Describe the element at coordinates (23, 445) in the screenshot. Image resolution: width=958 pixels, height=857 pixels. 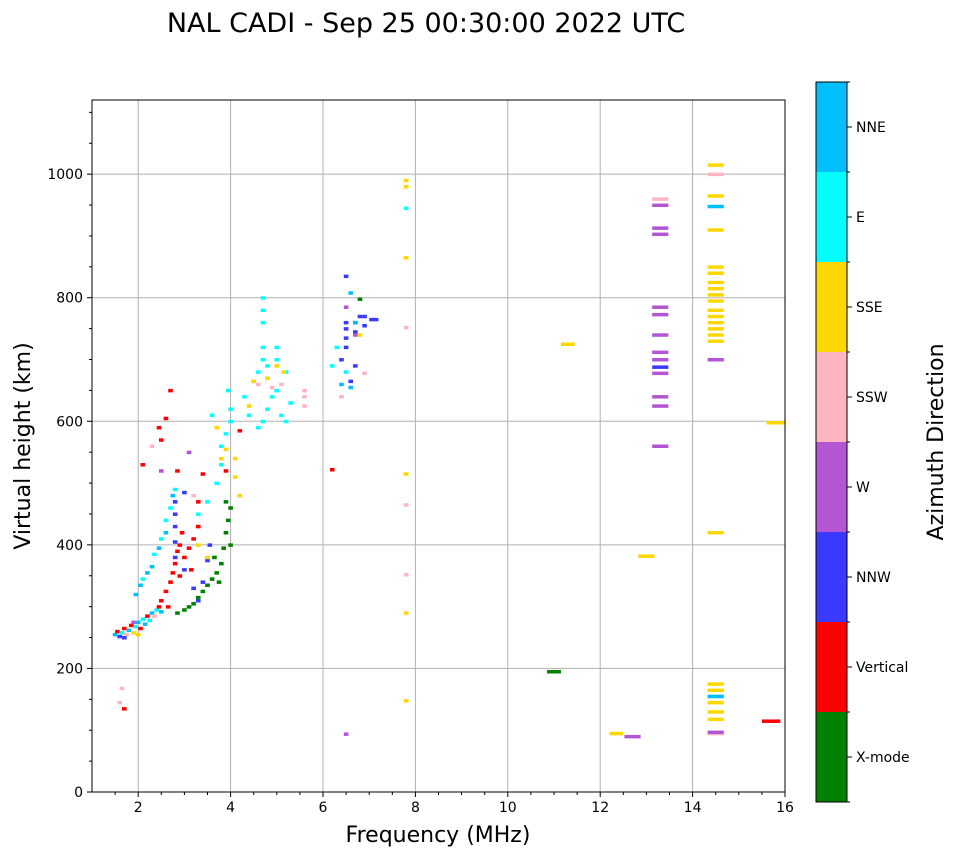
I see `y-axis-label: Virtual height (km)` at that location.